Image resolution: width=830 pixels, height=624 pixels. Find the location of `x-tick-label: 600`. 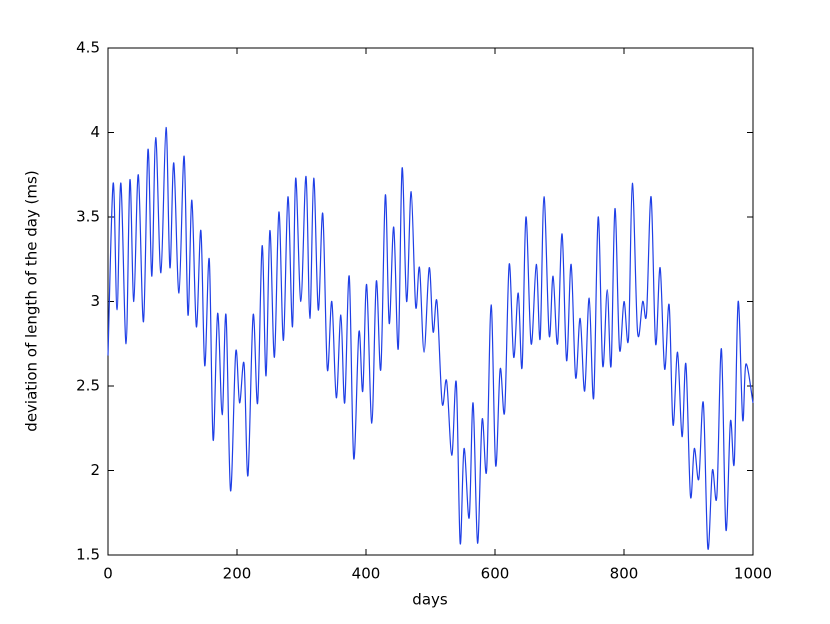

x-tick-label: 600 is located at coordinates (495, 574).